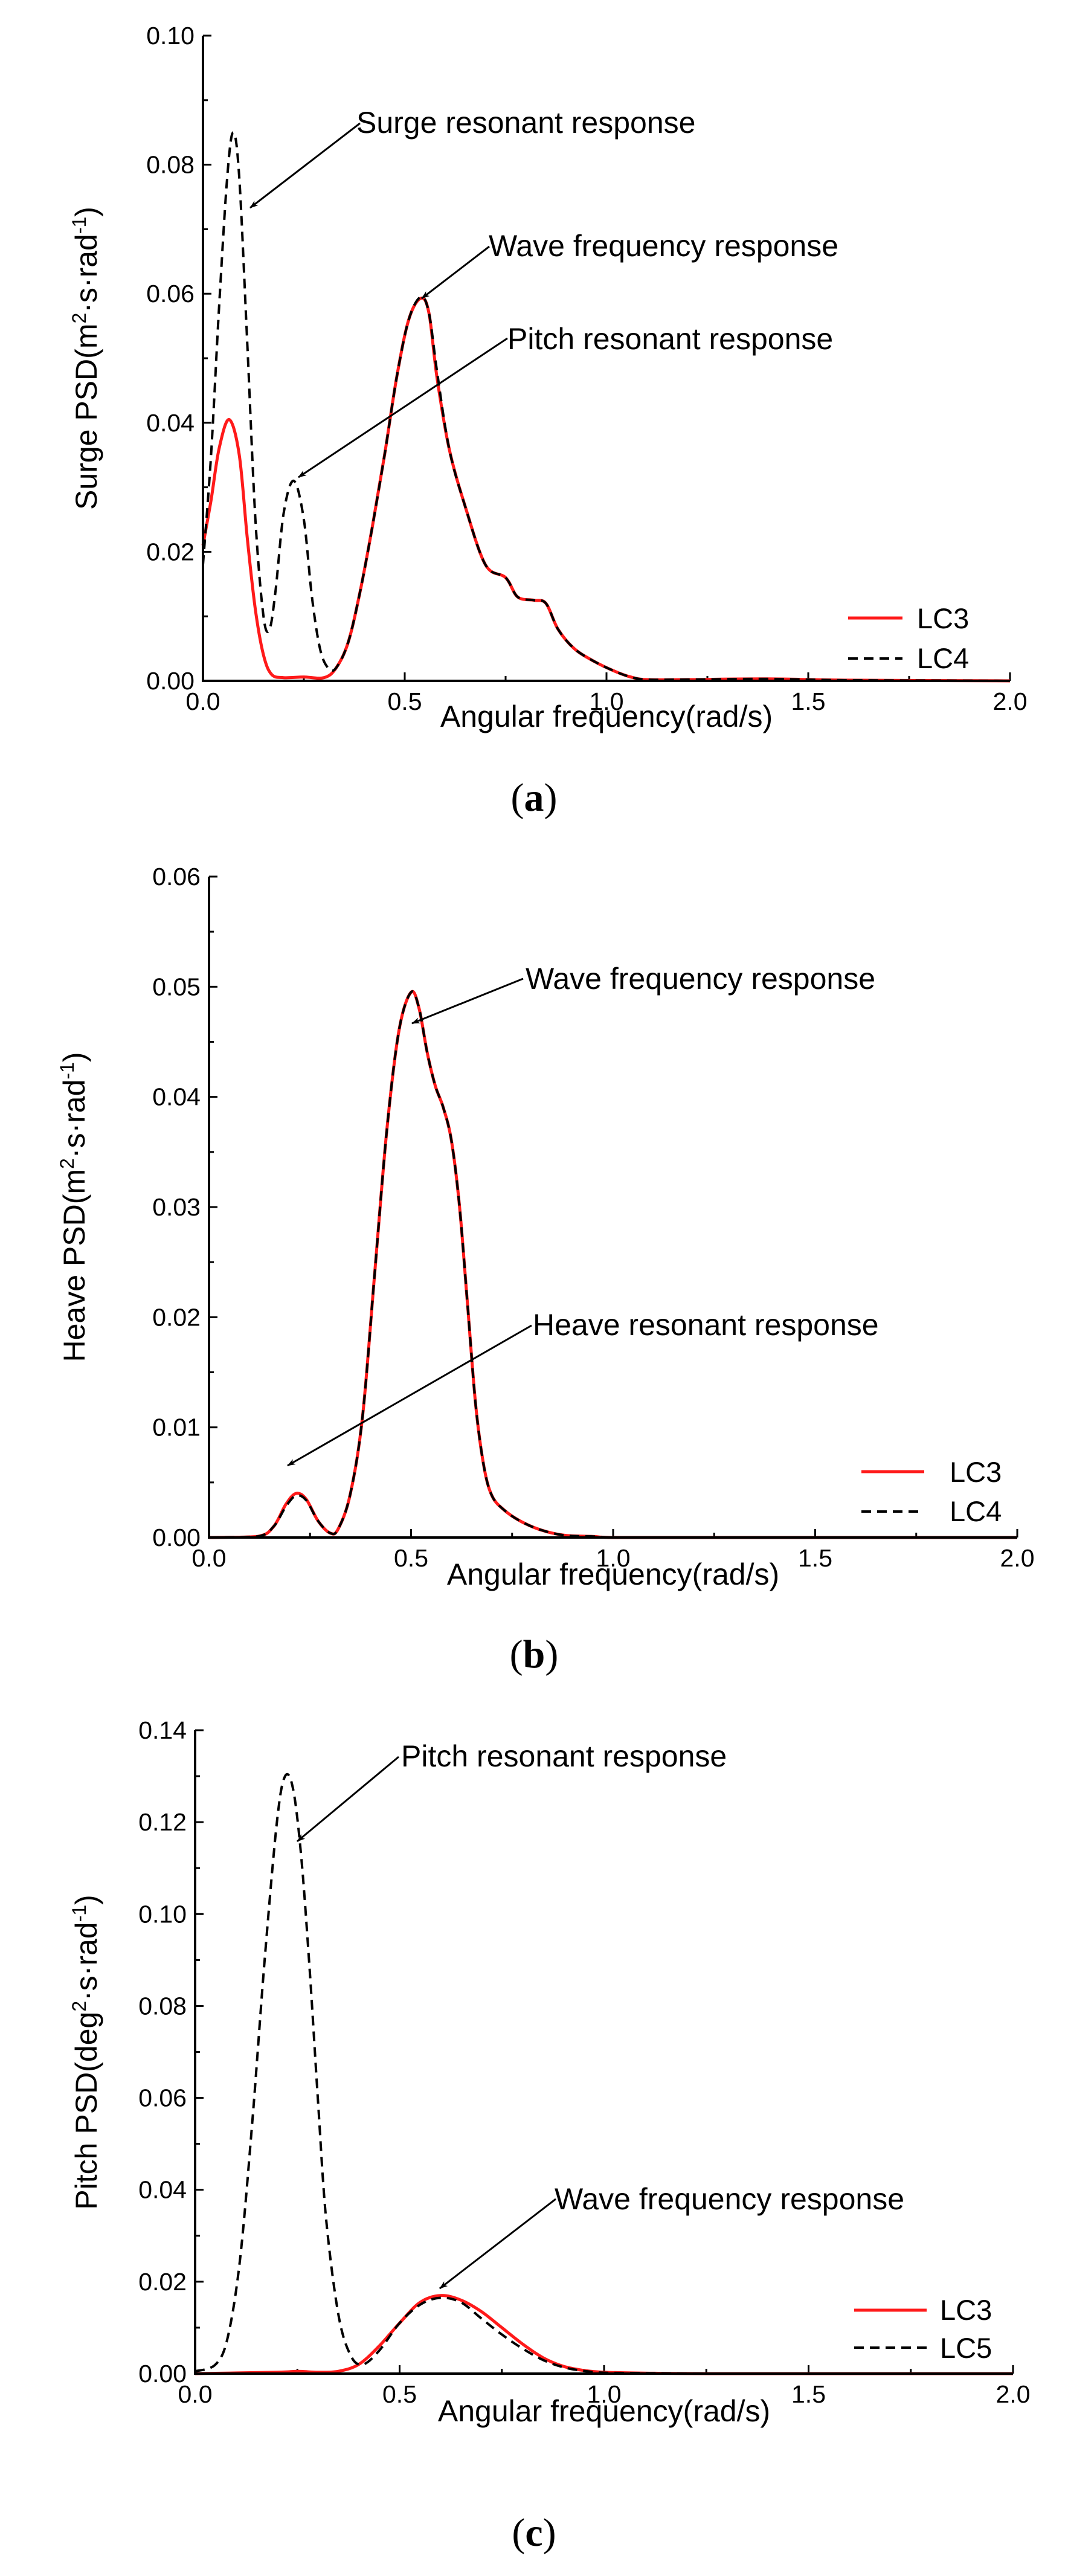 The image size is (1068, 2576). I want to click on y-axis-label: Pitch PSD(deg2·s·rad-1), so click(85, 2052).